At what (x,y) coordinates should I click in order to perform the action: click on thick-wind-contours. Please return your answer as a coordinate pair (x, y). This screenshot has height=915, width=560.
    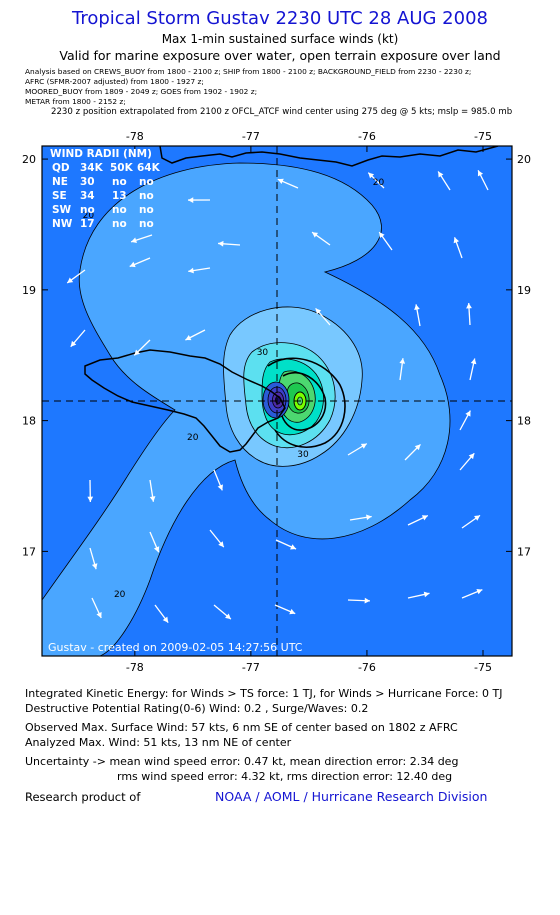
    Looking at the image, I should click on (306, 402).